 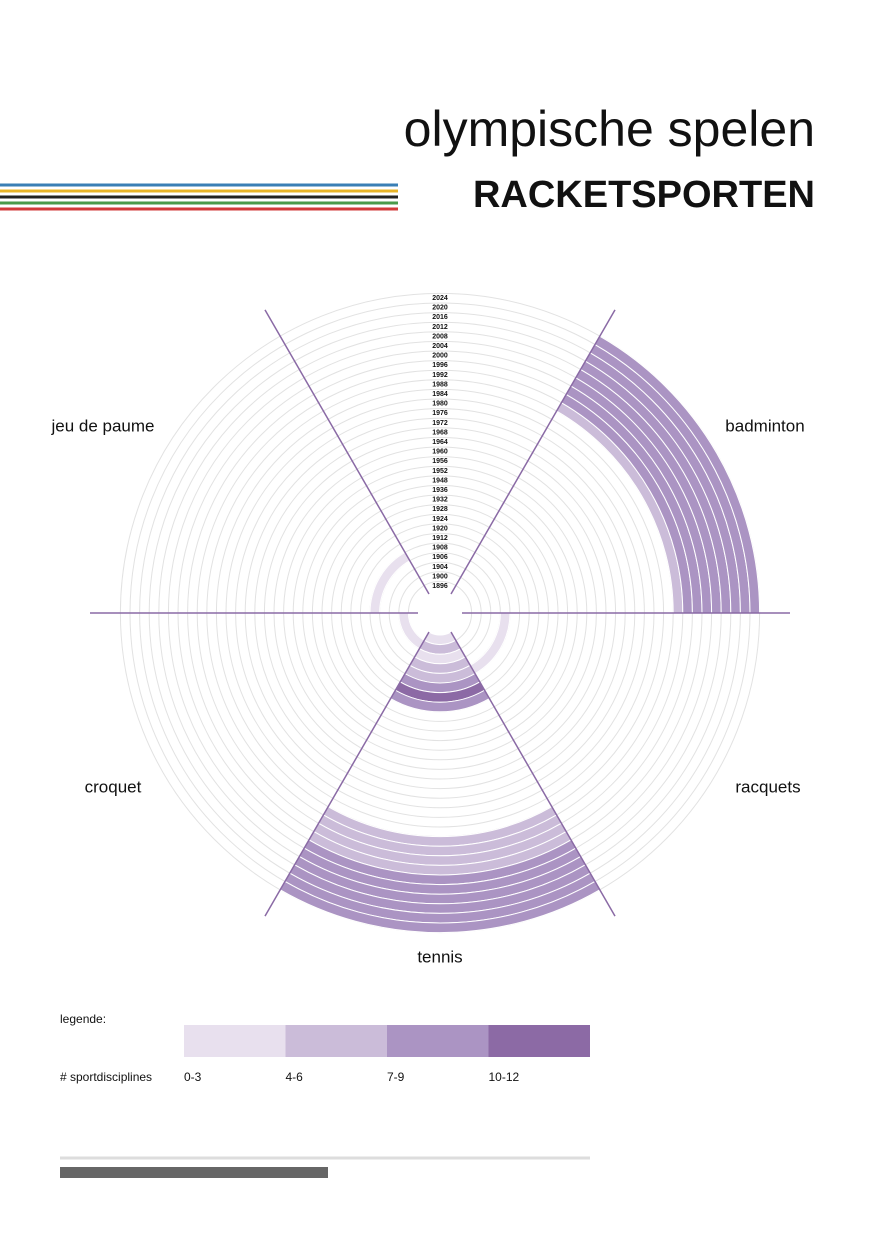 I want to click on sport-label: badminton, so click(x=764, y=425).